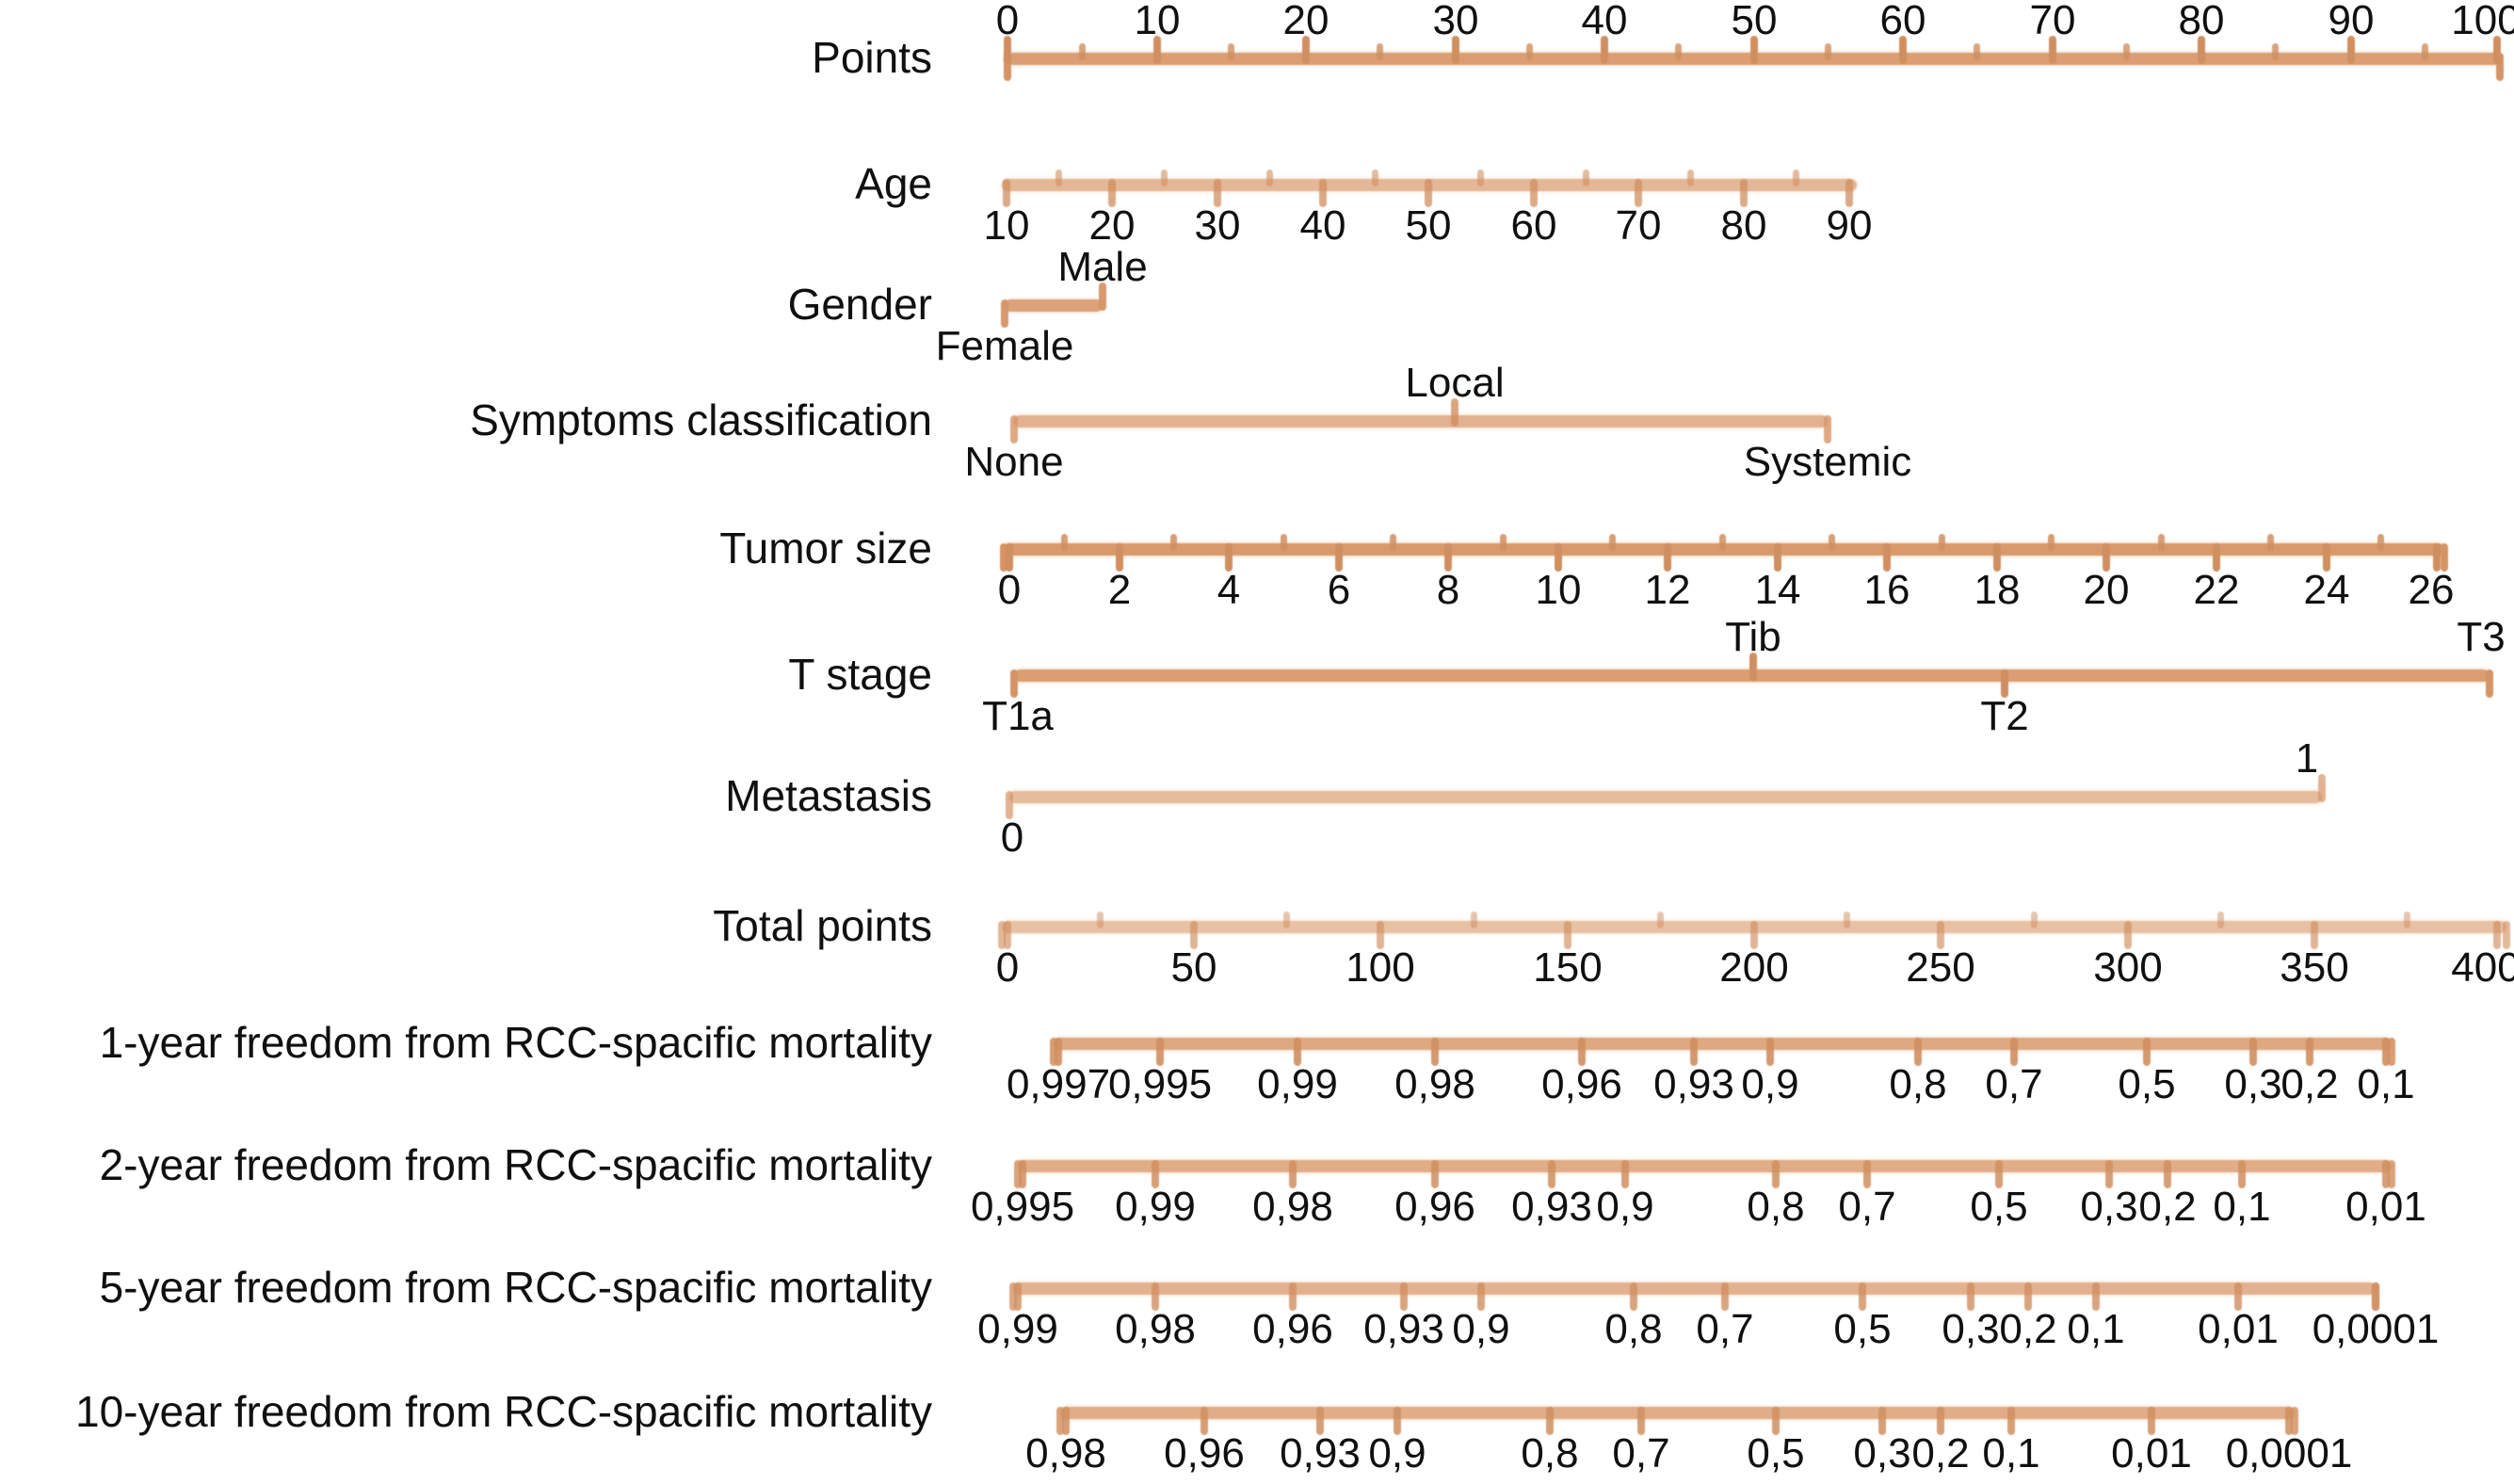 The image size is (2514, 1484). Describe the element at coordinates (2201, 21) in the screenshot. I see `tick-label: 80` at that location.